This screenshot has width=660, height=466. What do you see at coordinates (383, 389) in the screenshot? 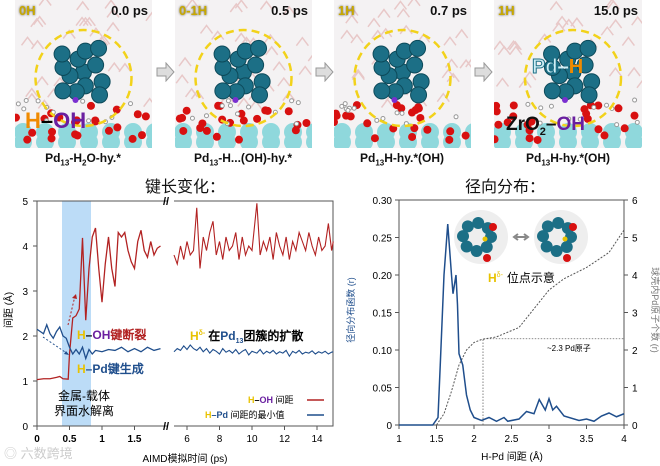
I see `y-tick-label: 0.05` at bounding box center [383, 389].